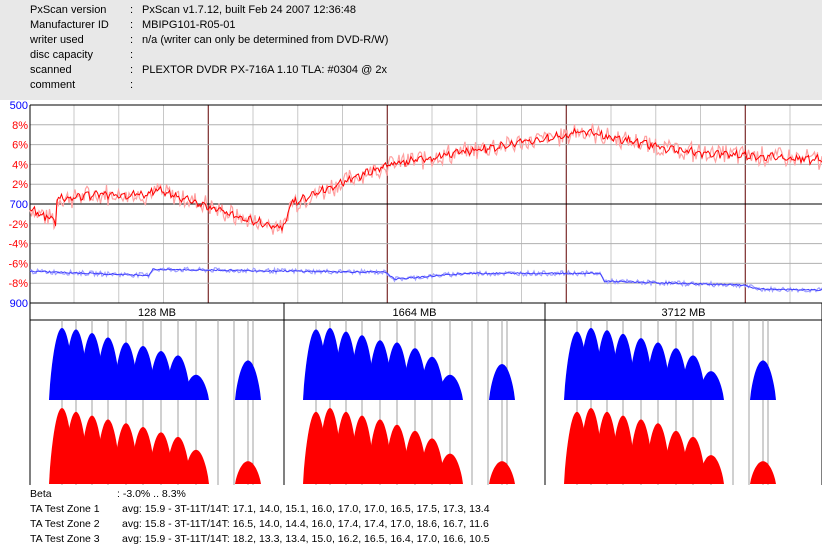 The width and height of the screenshot is (822, 551). Describe the element at coordinates (20, 185) in the screenshot. I see `y-tick-label: 2%` at that location.